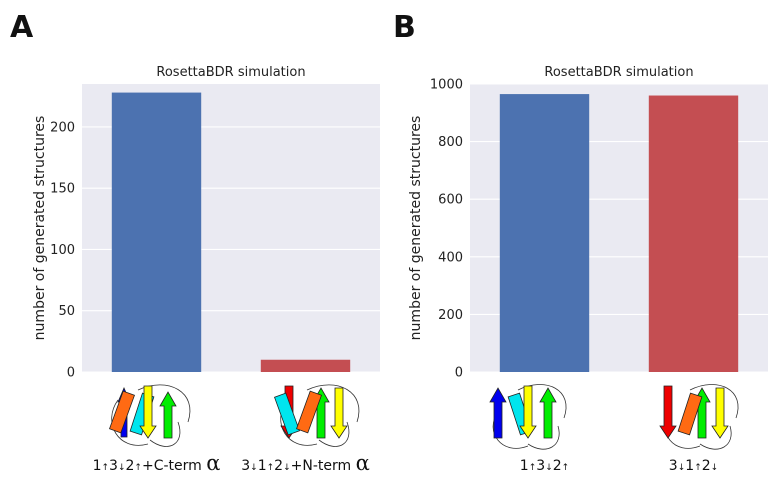 This screenshot has height=486, width=773. I want to click on category-label-1: 1↑3↓2↑+C-term α, so click(157, 463).